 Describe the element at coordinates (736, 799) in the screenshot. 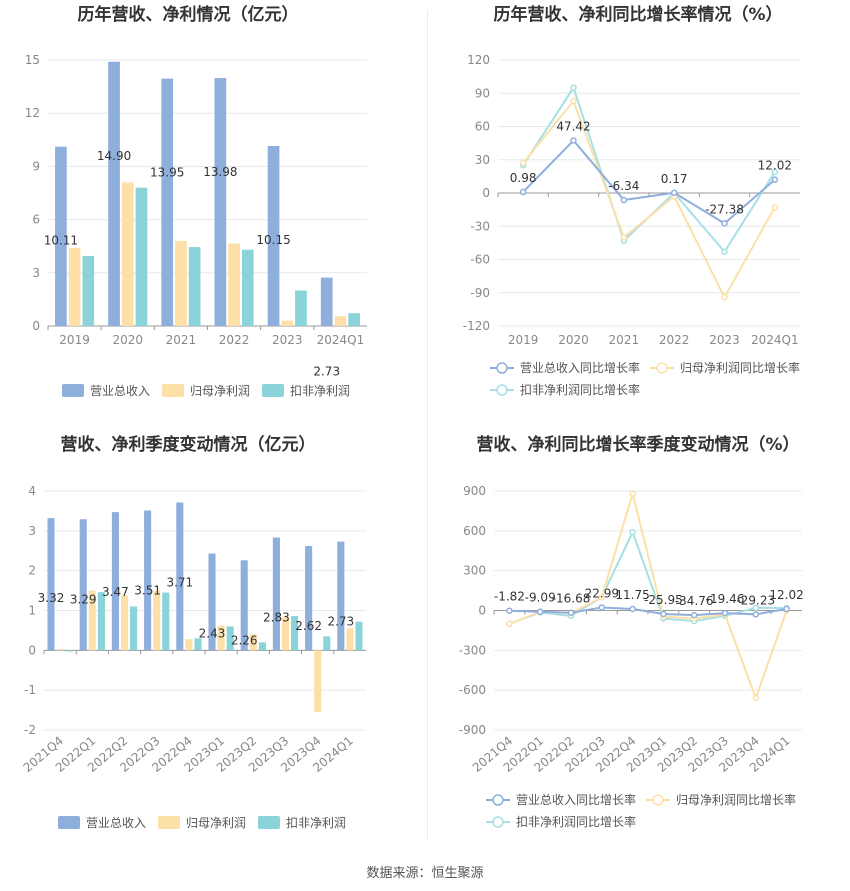

I see `legend-label: 归母净利润同比增长率` at that location.